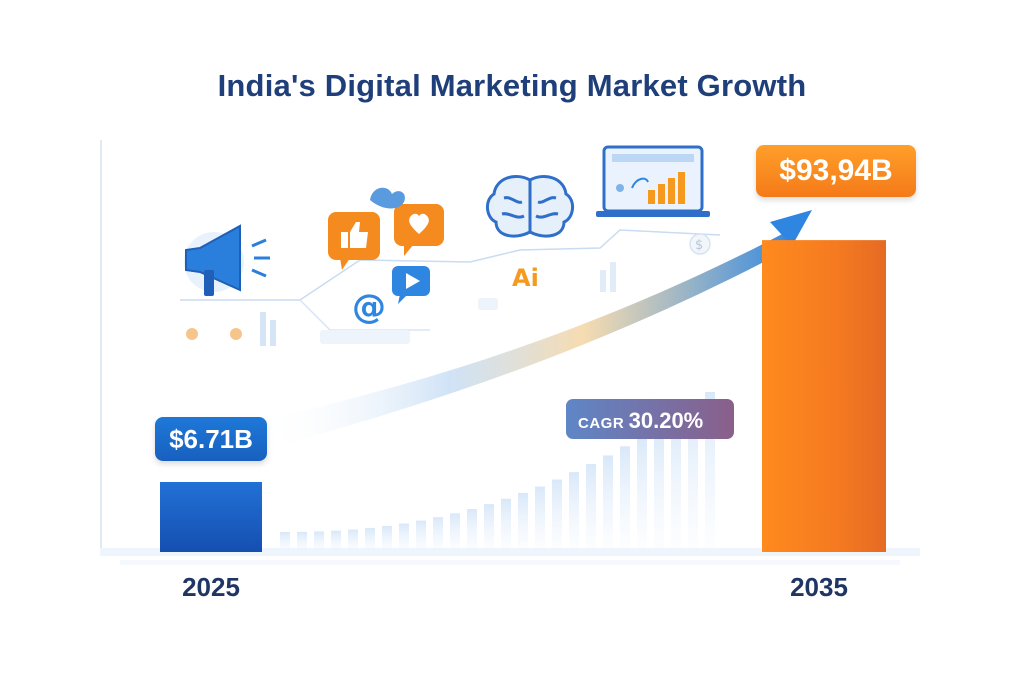 Image resolution: width=1024 pixels, height=683 pixels. I want to click on network-line, so click(450, 265).